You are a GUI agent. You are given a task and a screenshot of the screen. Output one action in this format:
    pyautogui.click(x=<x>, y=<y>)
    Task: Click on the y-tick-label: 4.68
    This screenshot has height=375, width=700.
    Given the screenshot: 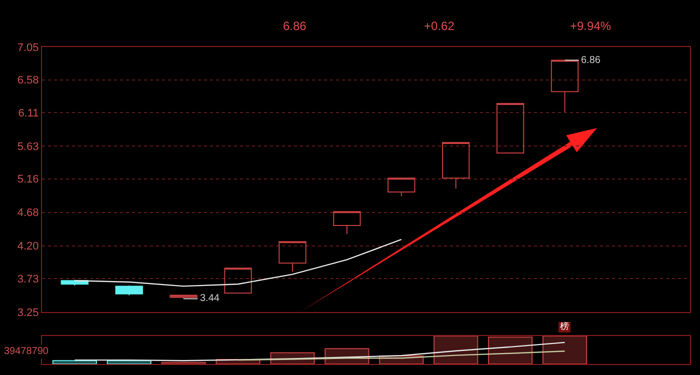 What is the action you would take?
    pyautogui.click(x=28, y=213)
    